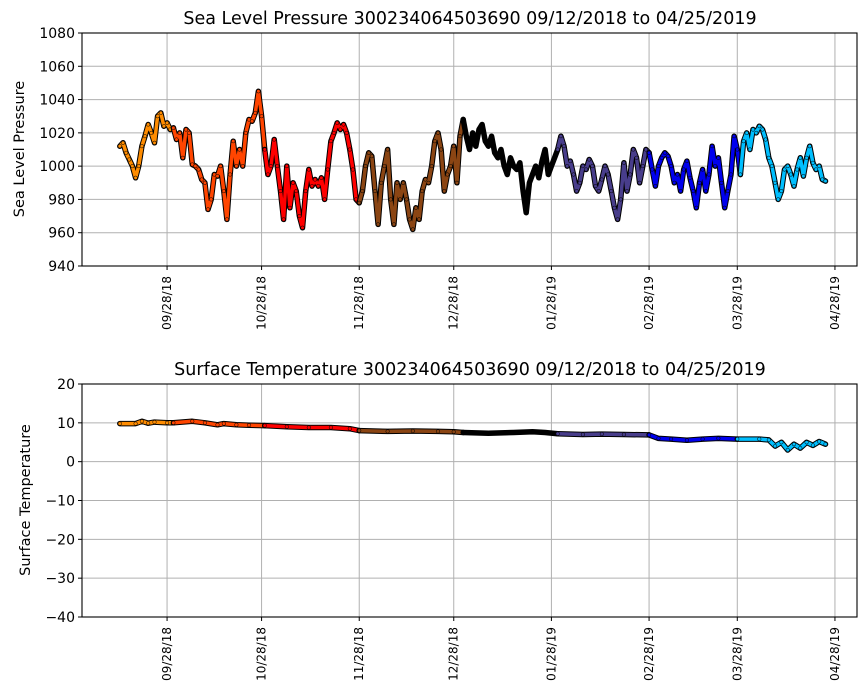 This screenshot has height=700, width=867. What do you see at coordinates (66, 385) in the screenshot?
I see `y-tick-label: 20` at bounding box center [66, 385].